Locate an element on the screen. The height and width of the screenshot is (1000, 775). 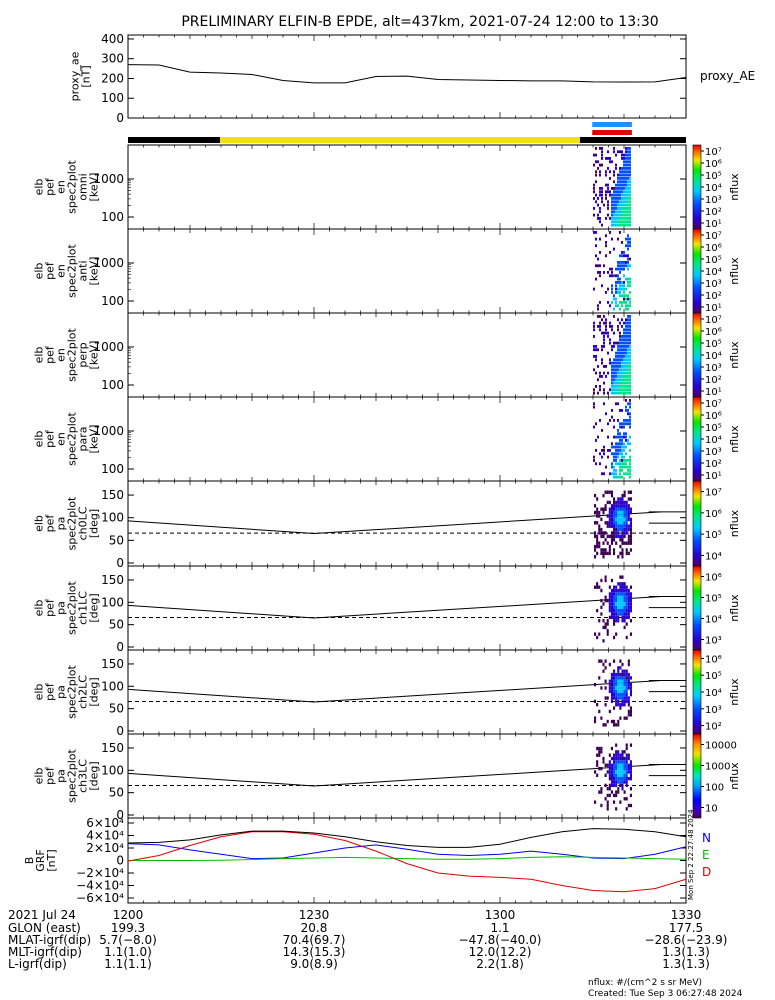
colorbar-tick-label: 10⁷ is located at coordinates (713, 320).